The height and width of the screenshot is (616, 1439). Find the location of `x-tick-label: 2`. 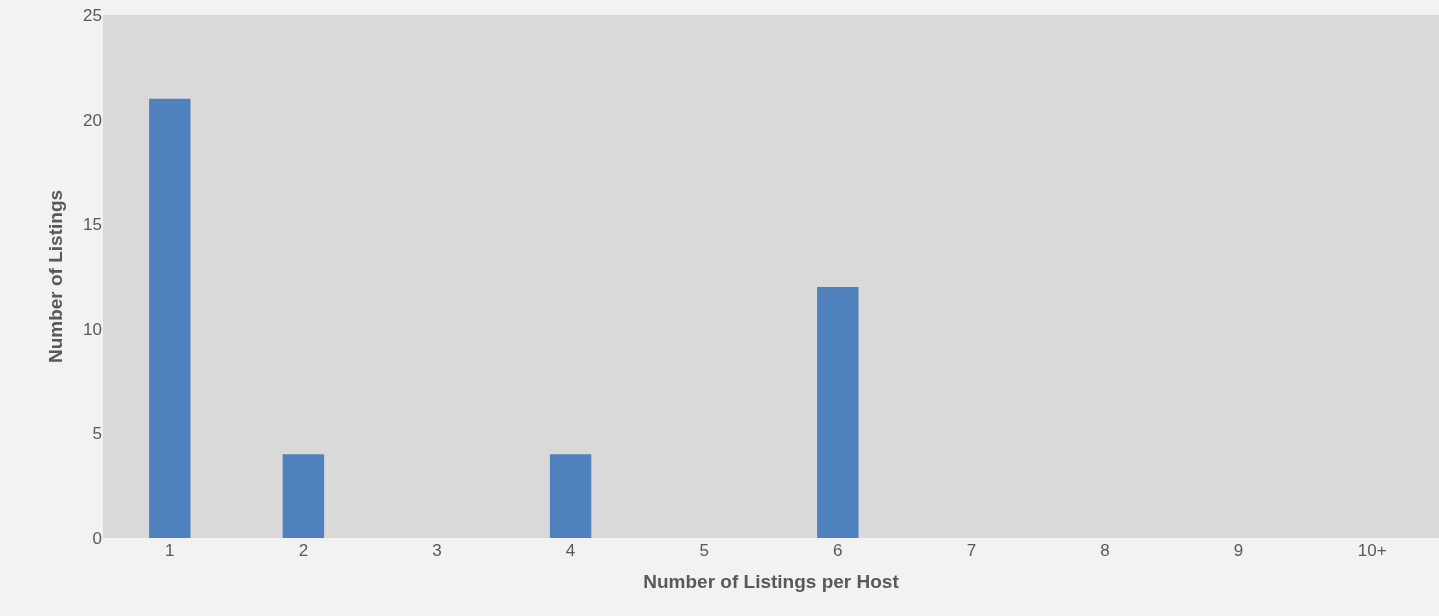

x-tick-label: 2 is located at coordinates (303, 550).